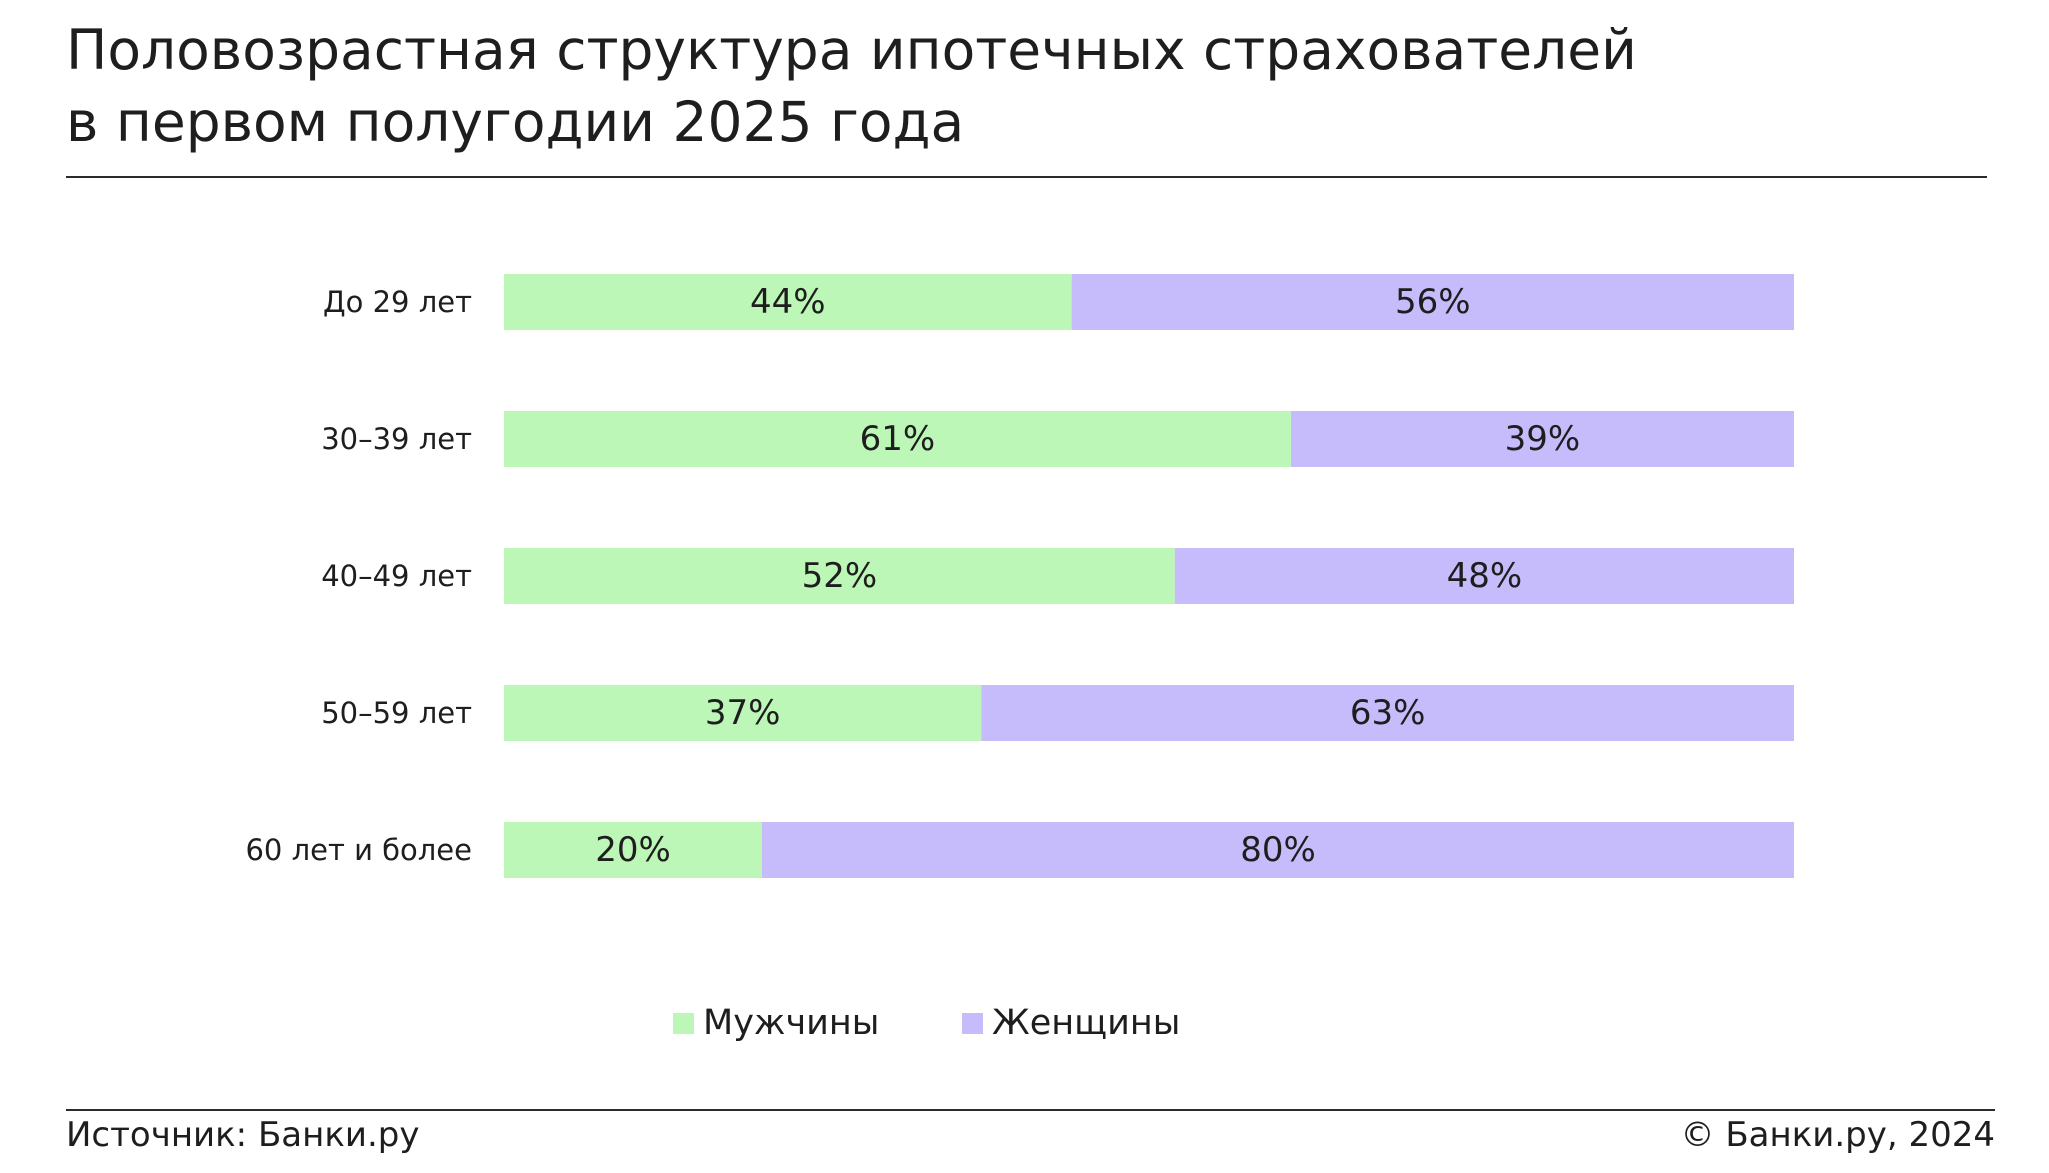  What do you see at coordinates (683, 1023) in the screenshot?
I see `legend-swatch-men` at bounding box center [683, 1023].